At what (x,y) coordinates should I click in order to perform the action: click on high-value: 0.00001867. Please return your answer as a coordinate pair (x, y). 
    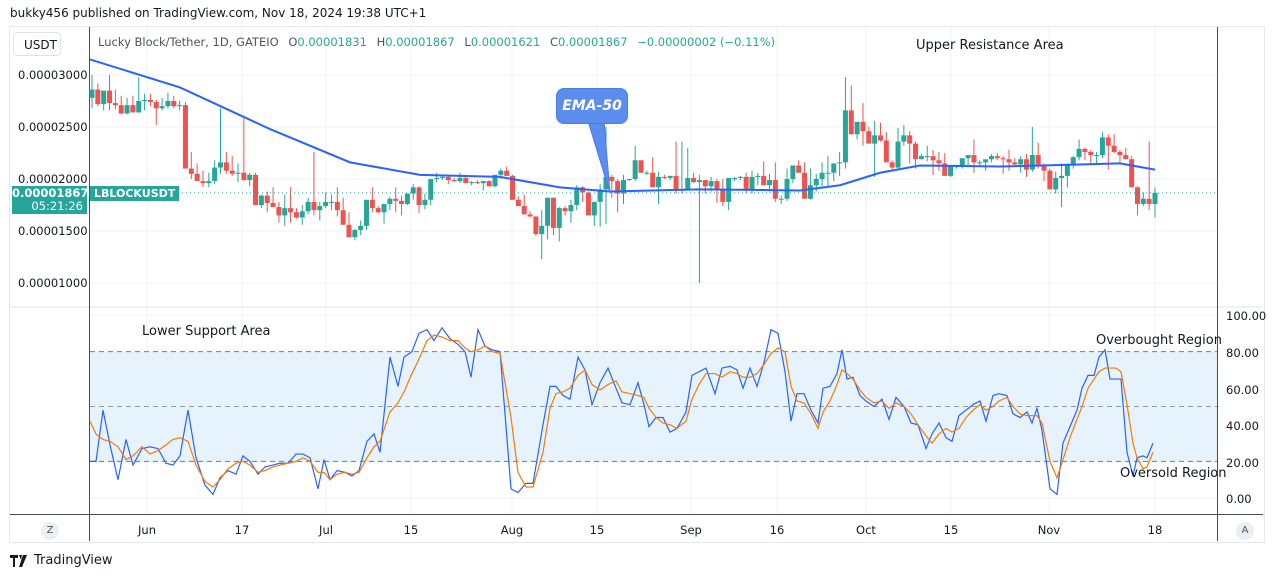
    Looking at the image, I should click on (420, 42).